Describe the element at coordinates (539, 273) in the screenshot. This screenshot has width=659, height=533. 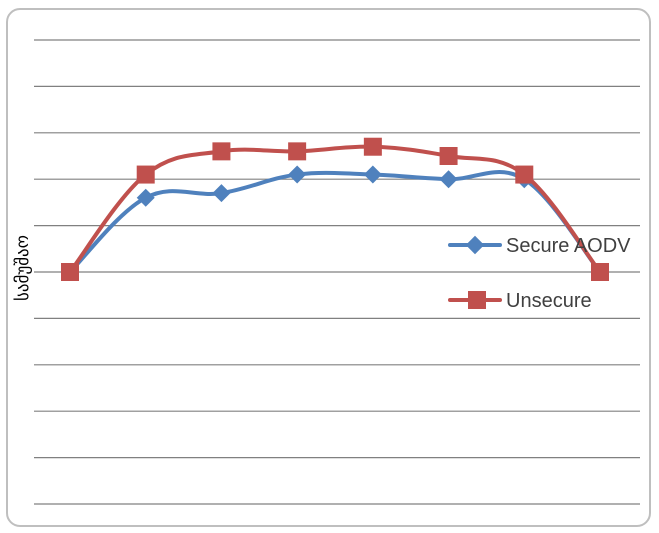
I see `legend: Secure AODV Unsecure` at that location.